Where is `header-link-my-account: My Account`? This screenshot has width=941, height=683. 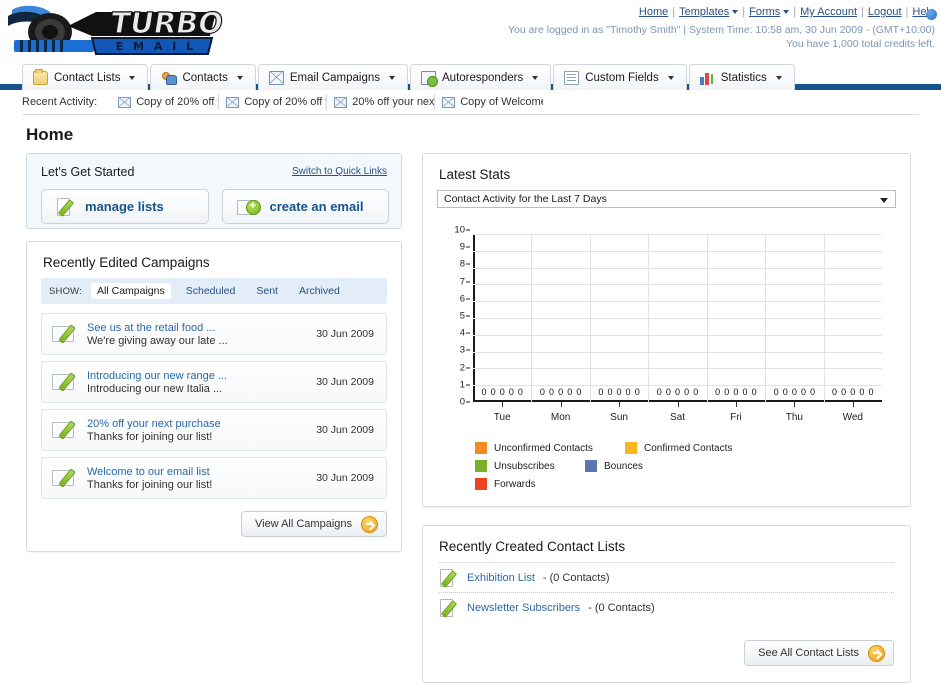 header-link-my-account: My Account is located at coordinates (828, 12).